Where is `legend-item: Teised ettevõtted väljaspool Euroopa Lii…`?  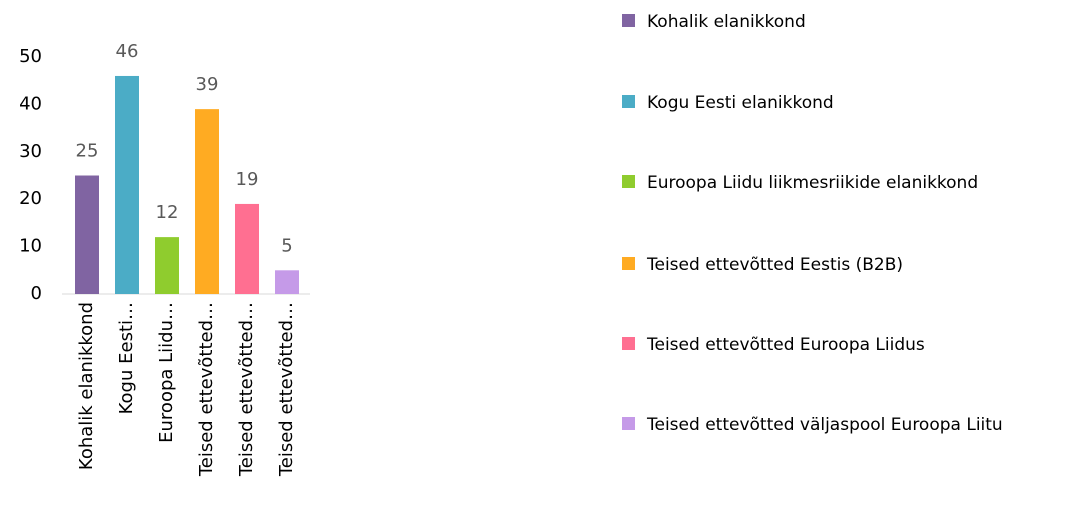 legend-item: Teised ettevõtted väljaspool Euroopa Lii… is located at coordinates (845, 425).